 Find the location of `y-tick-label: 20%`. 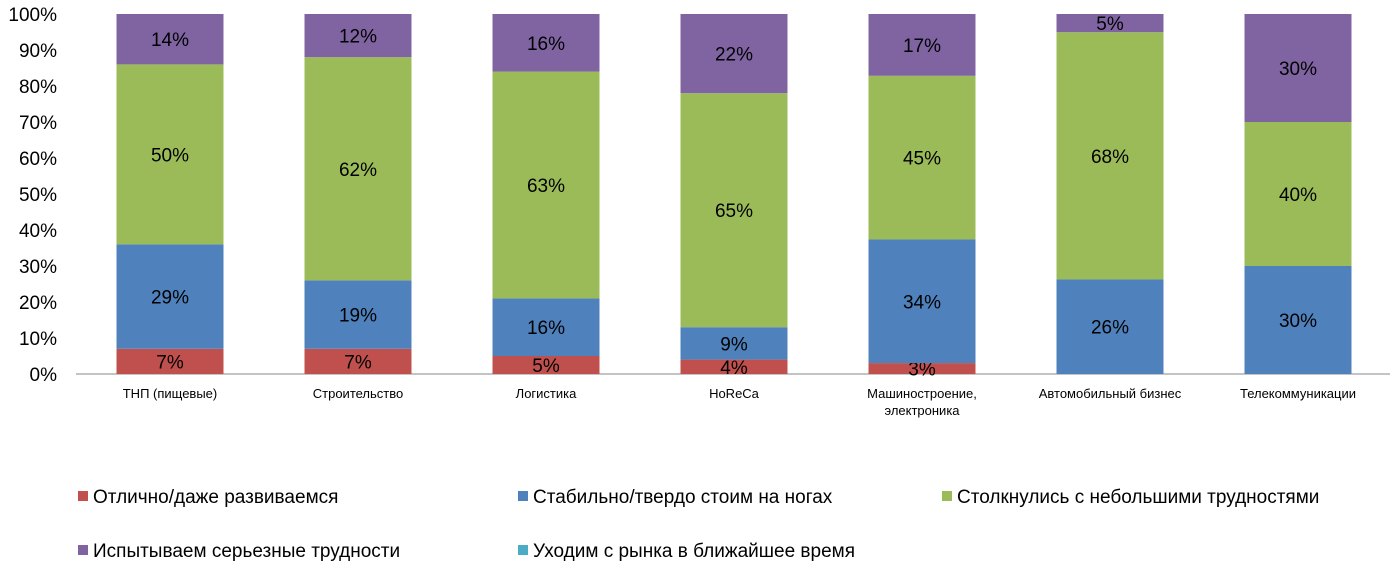

y-tick-label: 20% is located at coordinates (38, 303).